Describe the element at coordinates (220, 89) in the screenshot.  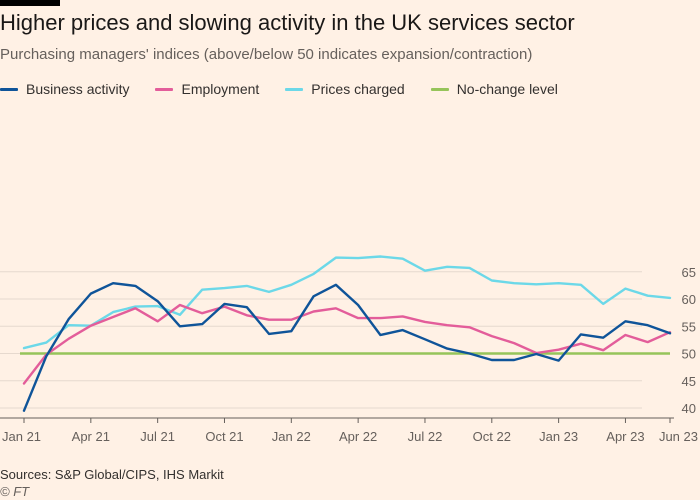
I see `legend-label-employment: Employment` at that location.